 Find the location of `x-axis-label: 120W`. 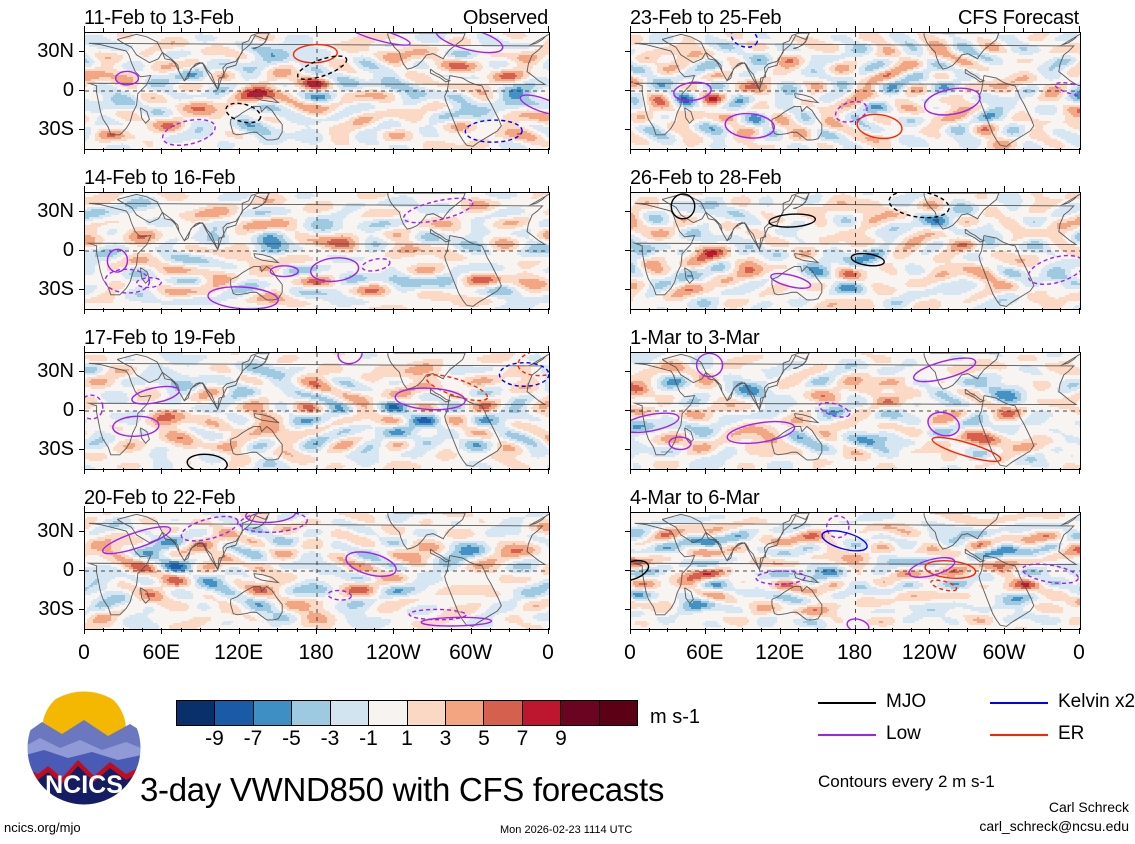

x-axis-label: 120W is located at coordinates (393, 652).